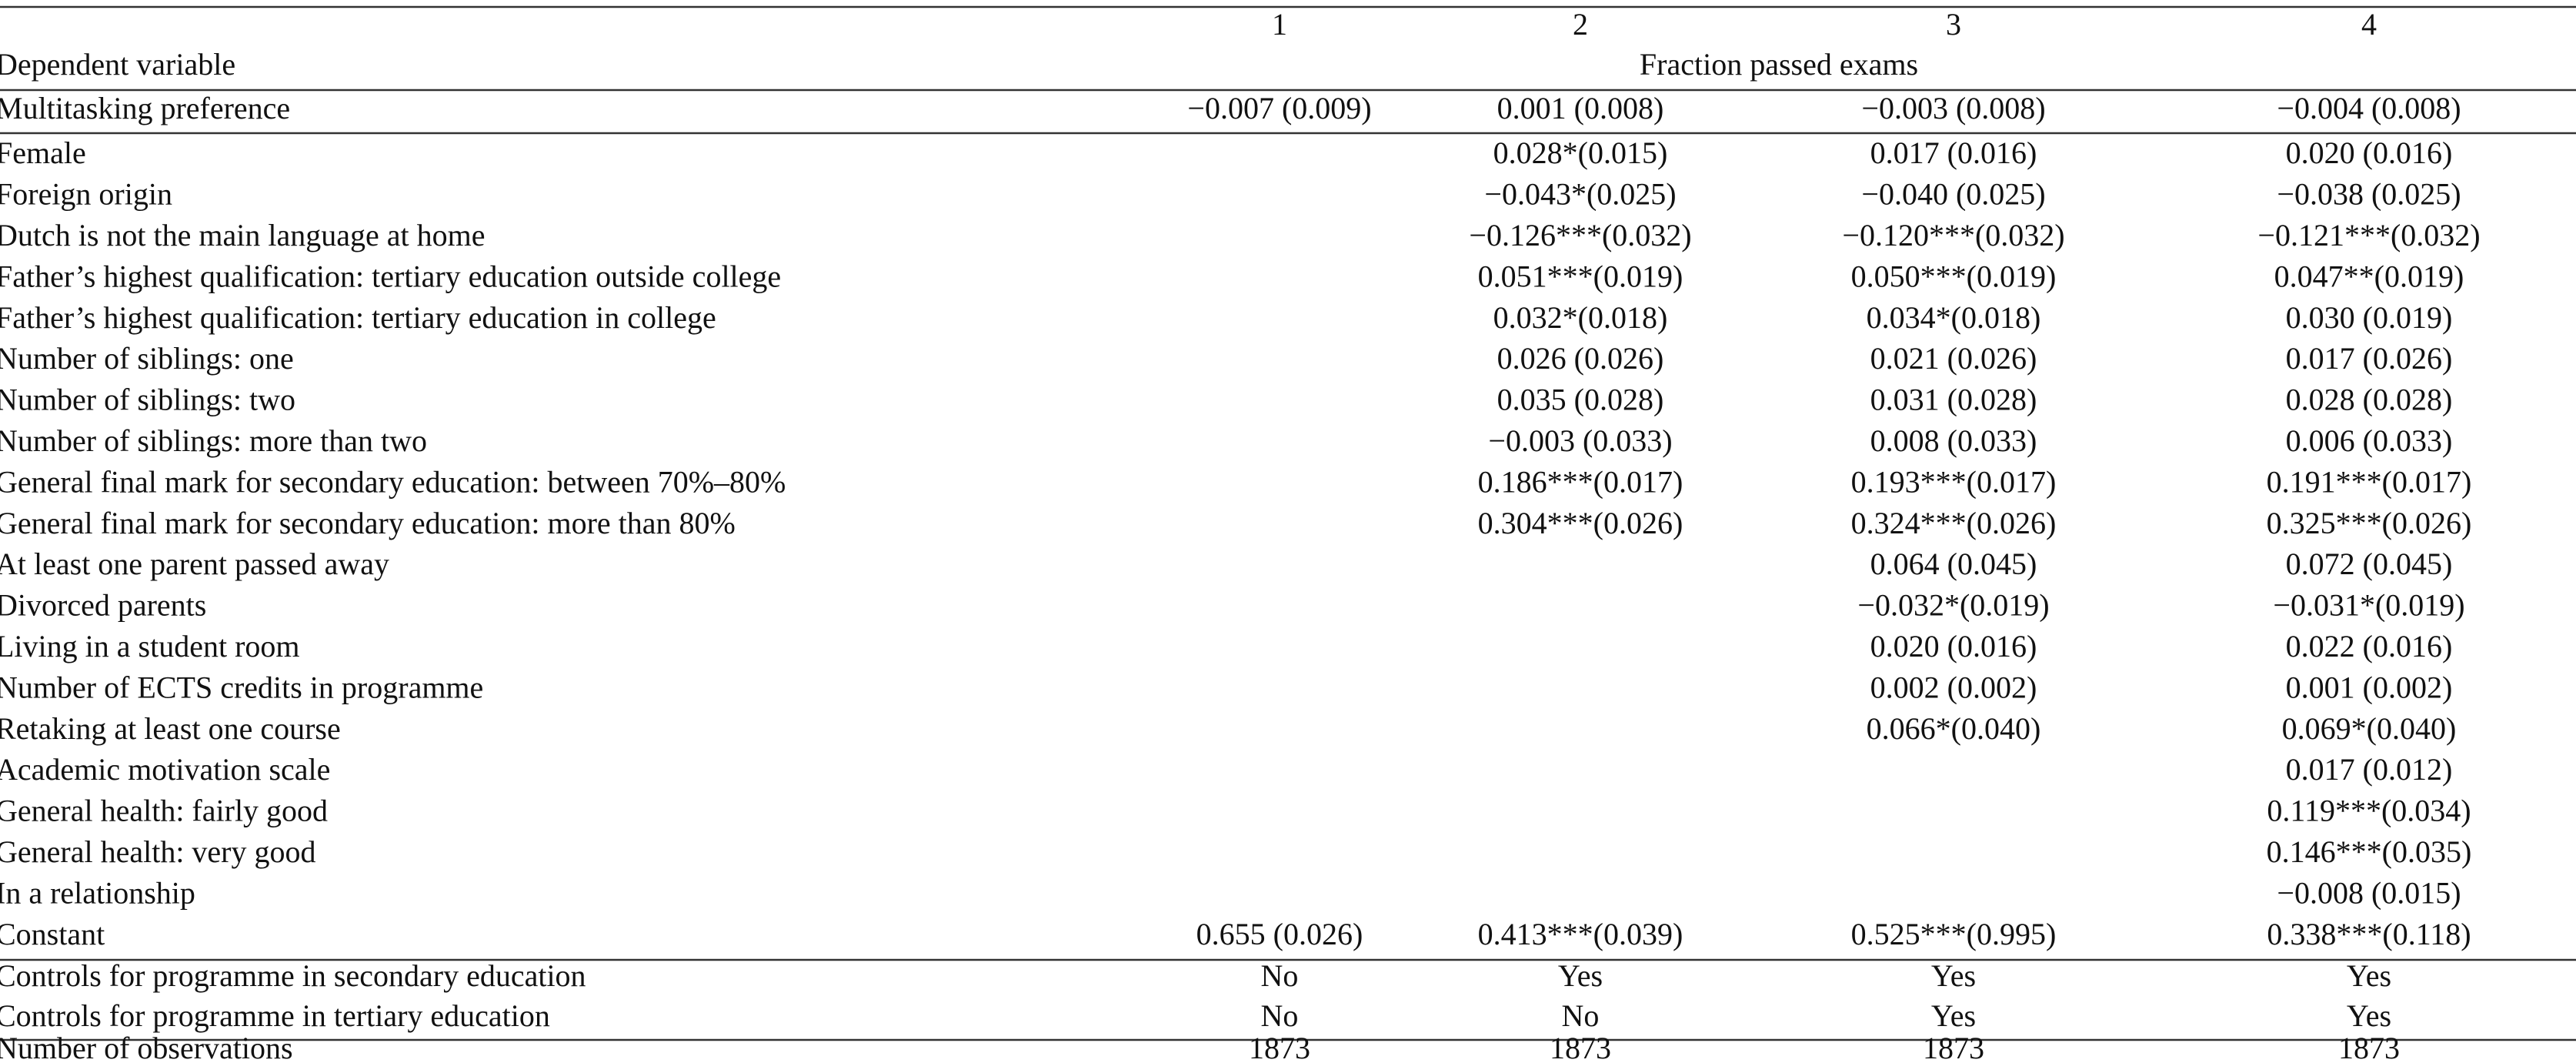 The height and width of the screenshot is (1063, 2576). Describe the element at coordinates (2368, 605) in the screenshot. I see `cell: −0.031*(0.019)` at that location.